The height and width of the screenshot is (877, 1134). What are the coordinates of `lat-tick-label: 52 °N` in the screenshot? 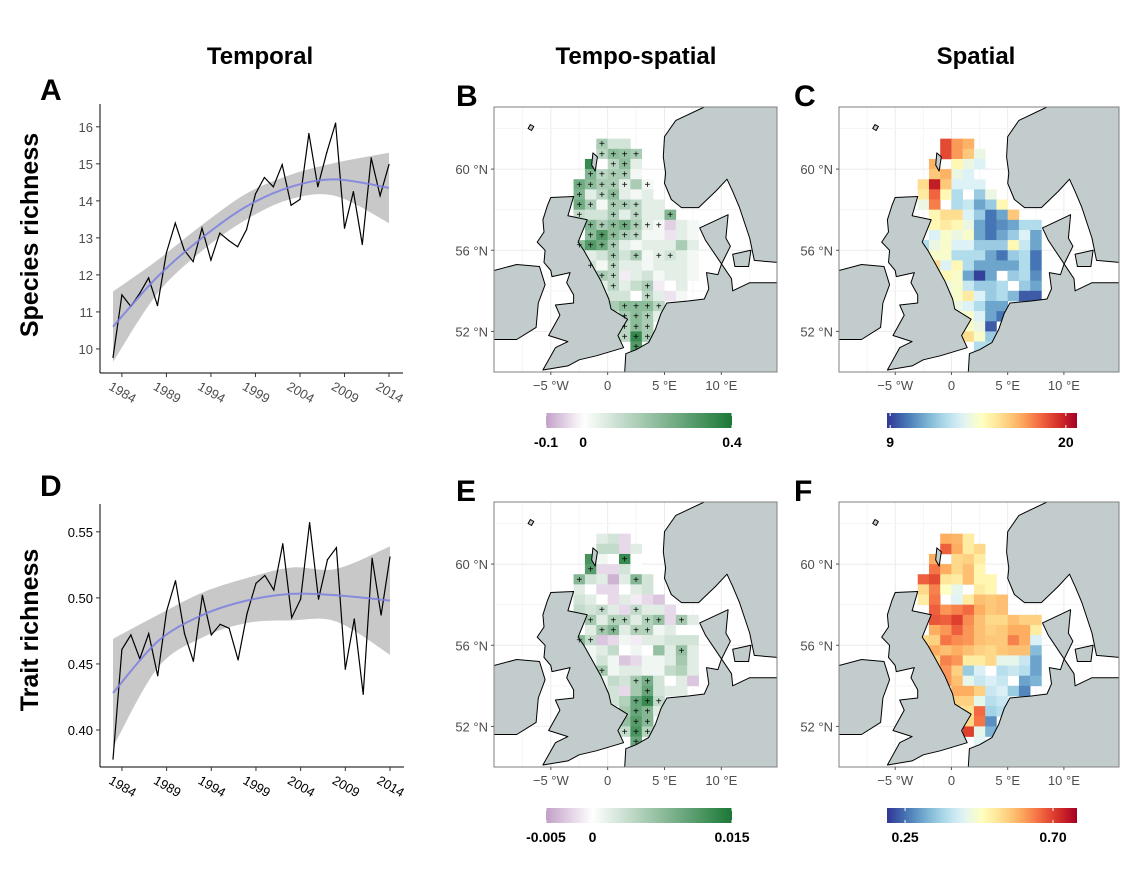 It's located at (471, 331).